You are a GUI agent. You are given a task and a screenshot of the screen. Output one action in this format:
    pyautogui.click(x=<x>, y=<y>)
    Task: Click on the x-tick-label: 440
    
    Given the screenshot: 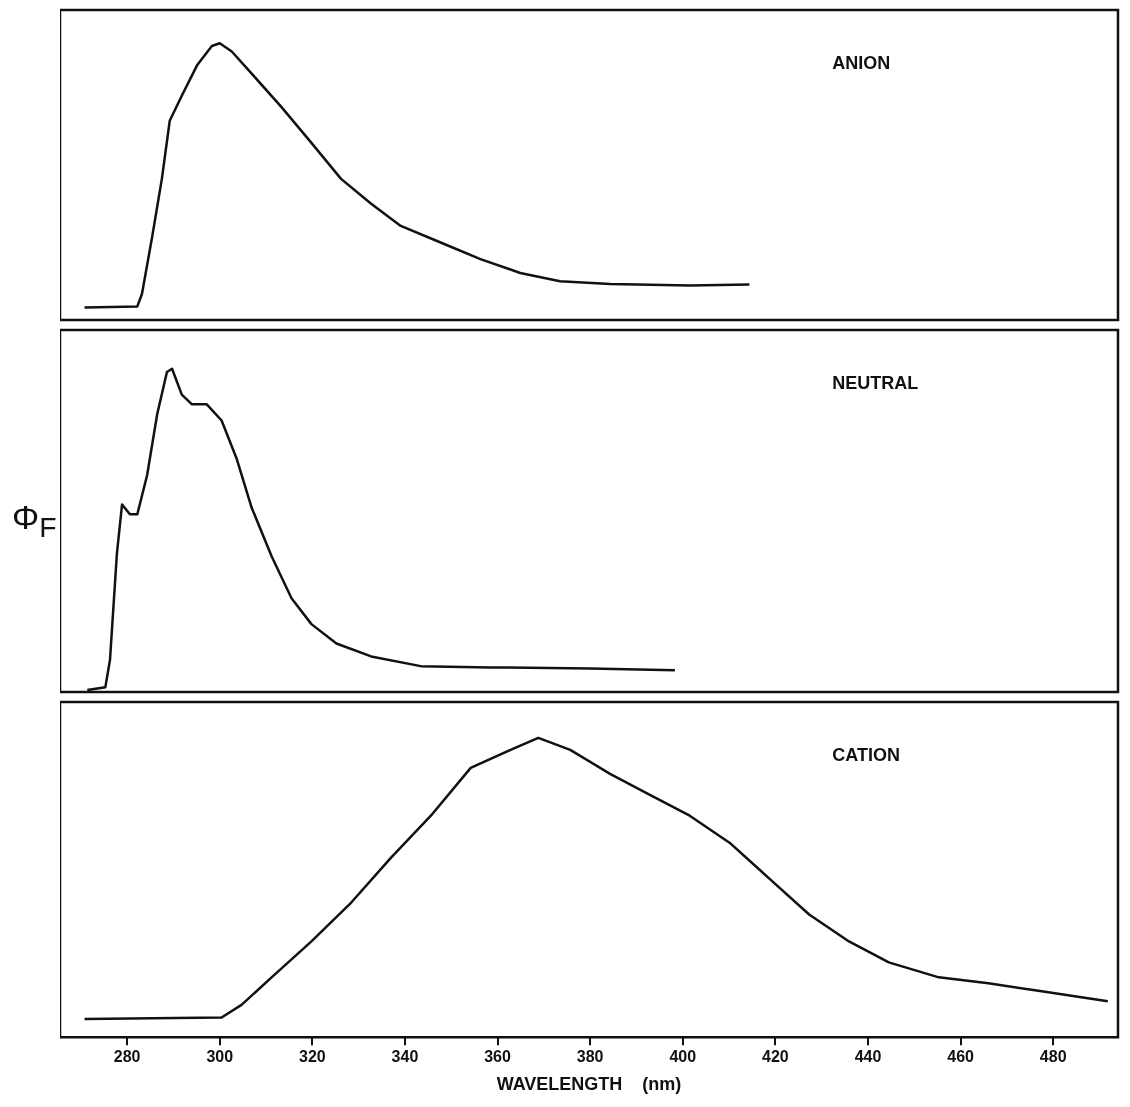 What is the action you would take?
    pyautogui.click(x=868, y=1057)
    